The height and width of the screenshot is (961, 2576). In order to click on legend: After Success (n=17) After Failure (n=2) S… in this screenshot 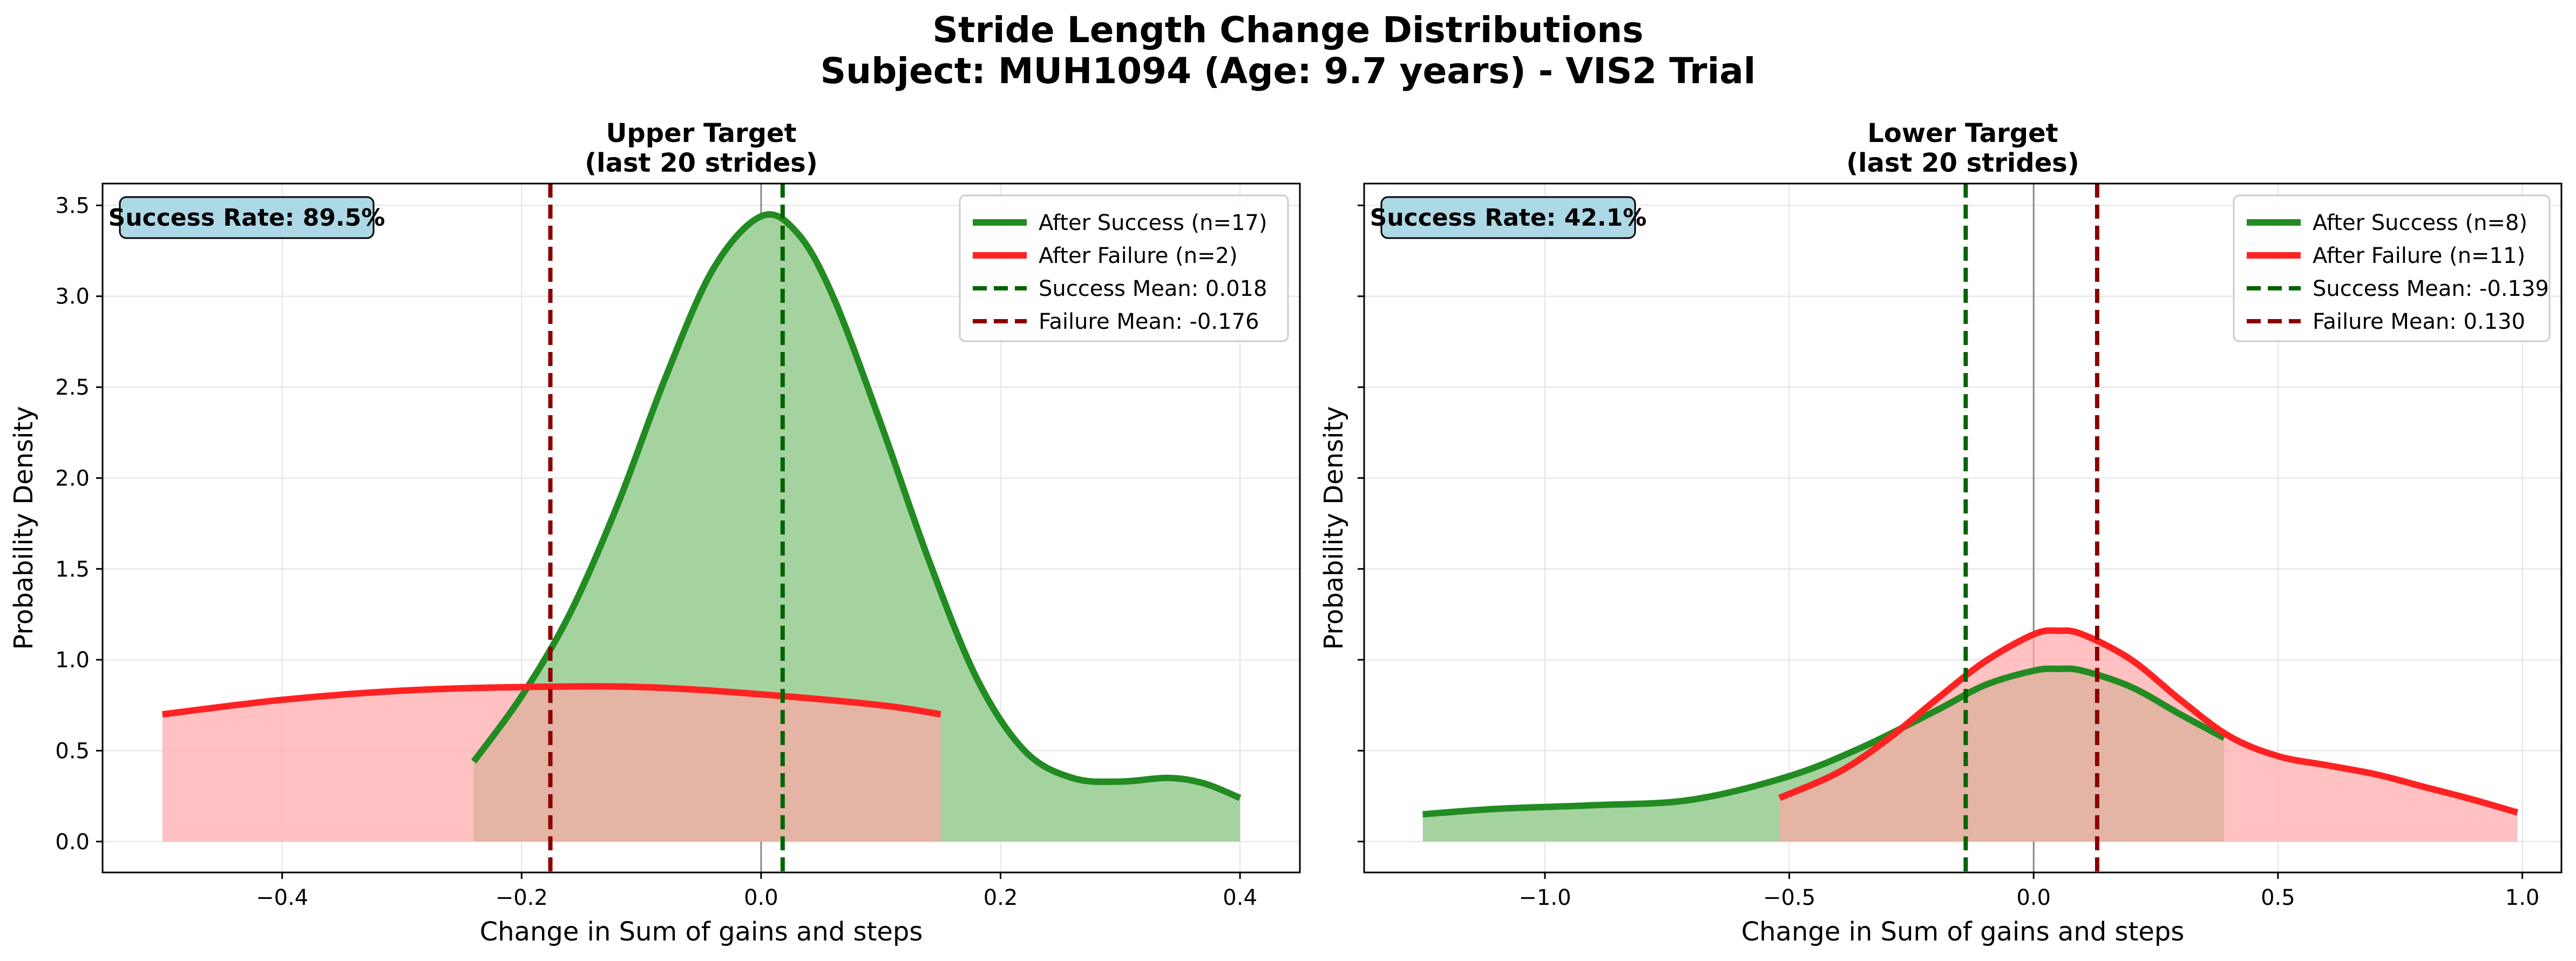, I will do `click(1124, 268)`.